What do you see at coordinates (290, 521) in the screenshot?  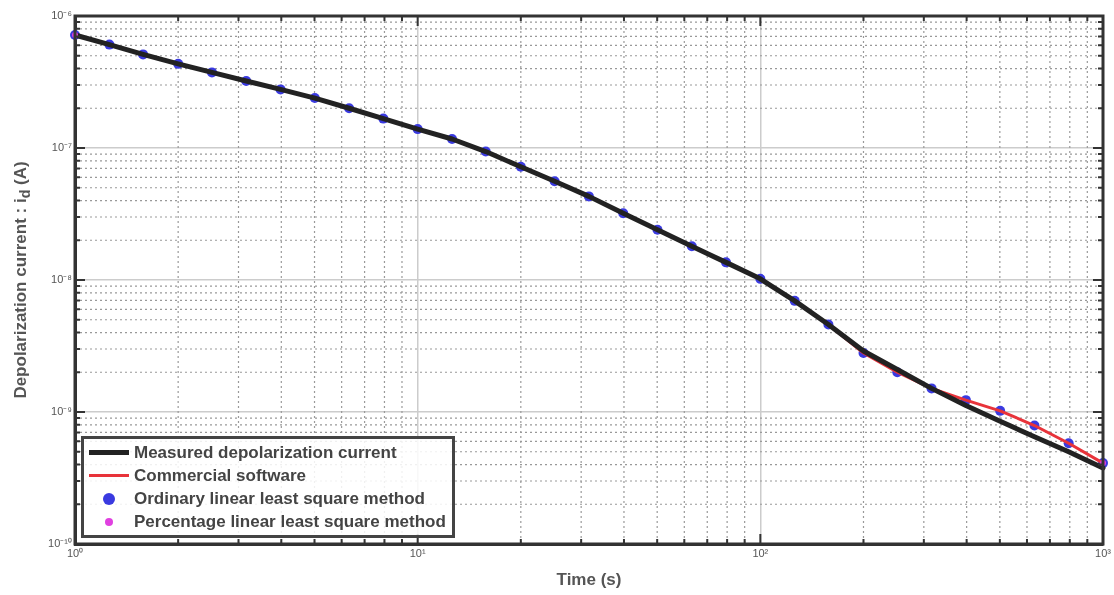 I see `legend-label: Percentage linear least square method` at bounding box center [290, 521].